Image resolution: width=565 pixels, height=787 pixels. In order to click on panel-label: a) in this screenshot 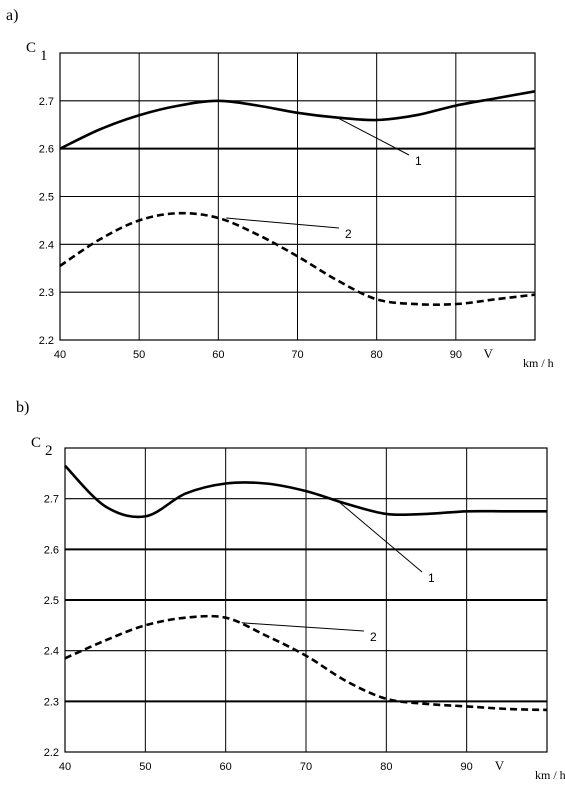, I will do `click(12, 15)`.